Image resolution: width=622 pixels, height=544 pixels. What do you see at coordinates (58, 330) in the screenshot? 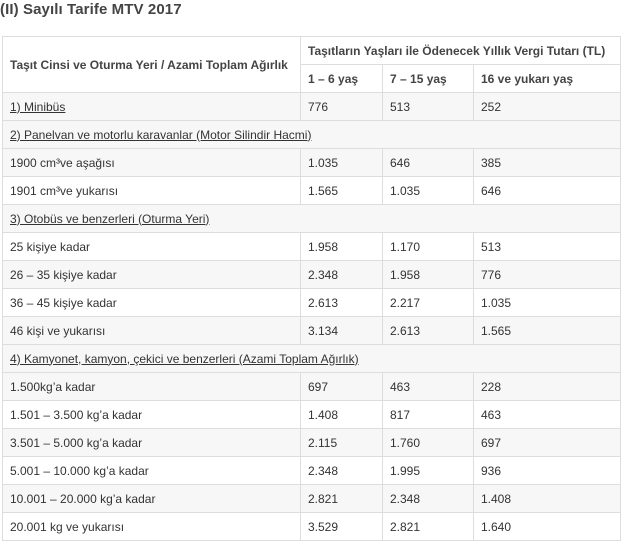
I see `row-label: 46 kişi ve yukarısı` at bounding box center [58, 330].